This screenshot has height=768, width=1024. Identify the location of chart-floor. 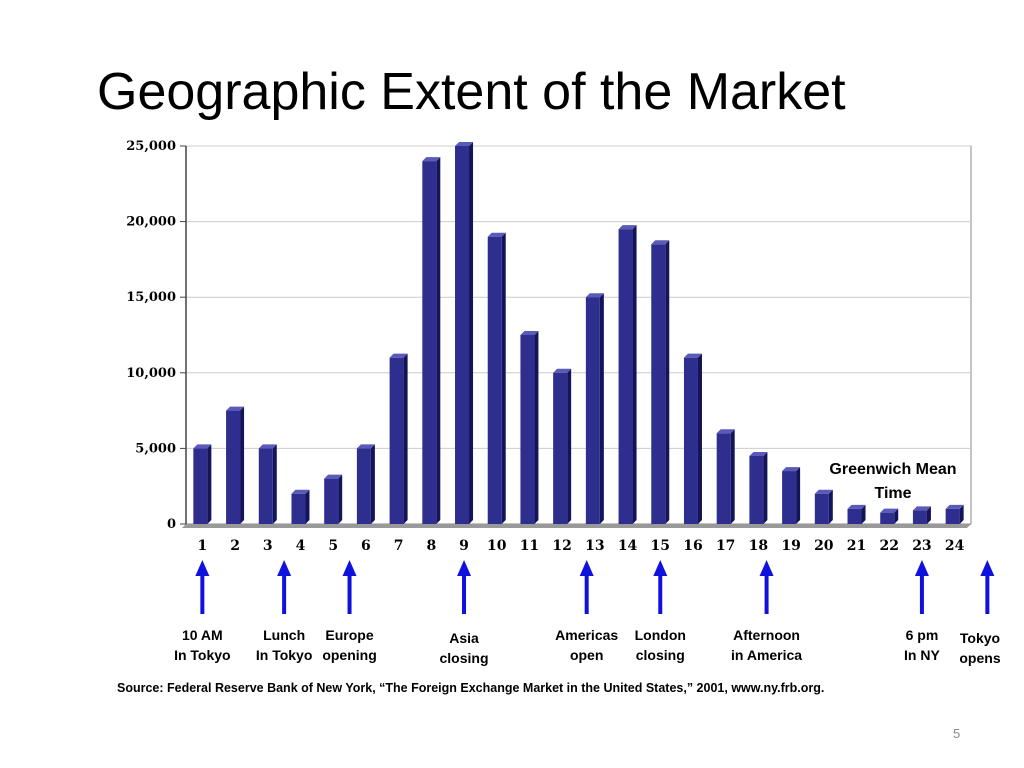
(576, 526).